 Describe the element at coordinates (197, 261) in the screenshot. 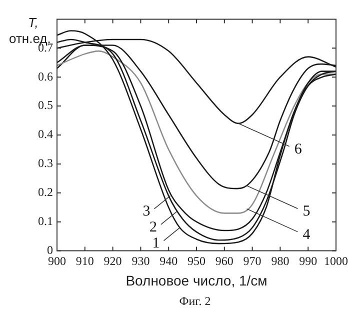

I see `x-tick-label: 950` at that location.